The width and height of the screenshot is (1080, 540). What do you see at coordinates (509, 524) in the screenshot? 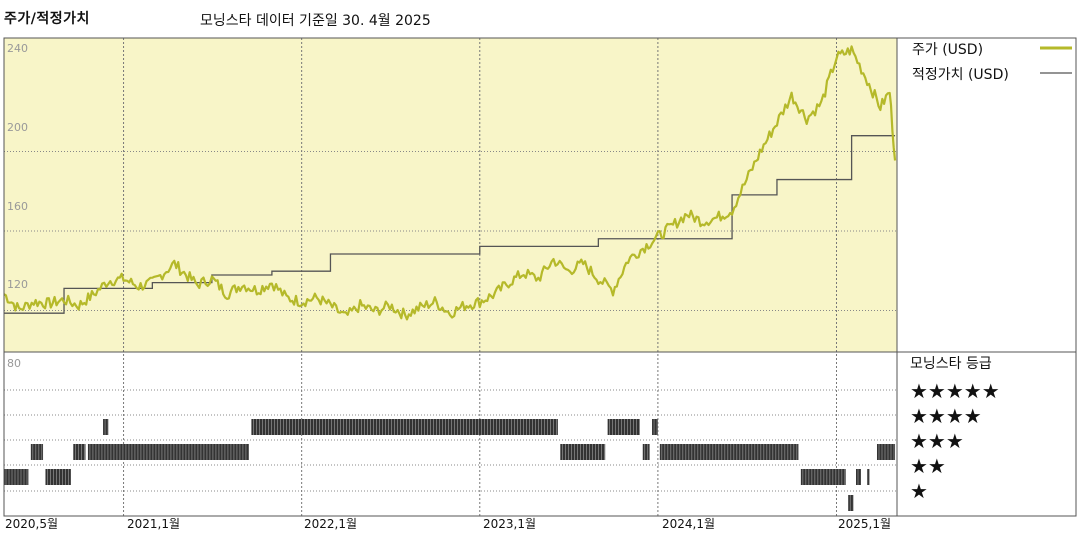
I see `x-tick-label: 2023,1월` at bounding box center [509, 524].